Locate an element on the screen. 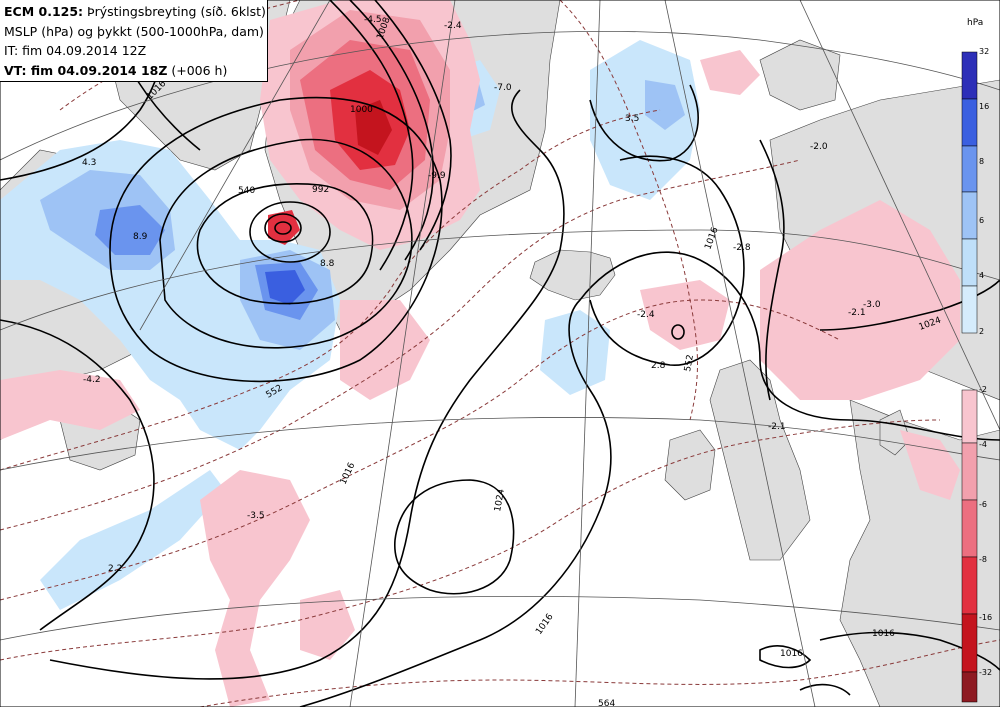 The image size is (1000, 707). change-label: -3.0 is located at coordinates (872, 305).